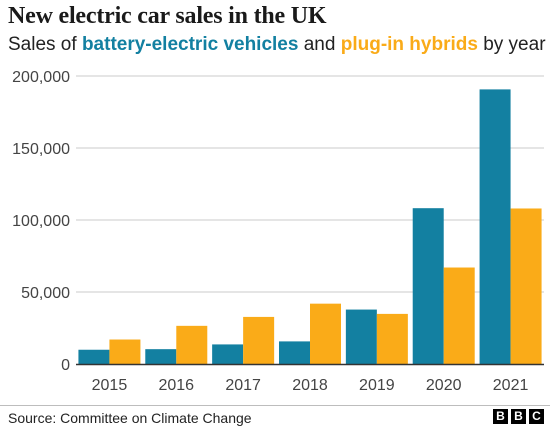 The image size is (550, 429). Describe the element at coordinates (361, 336) in the screenshot. I see `bar-bev-2019` at that location.